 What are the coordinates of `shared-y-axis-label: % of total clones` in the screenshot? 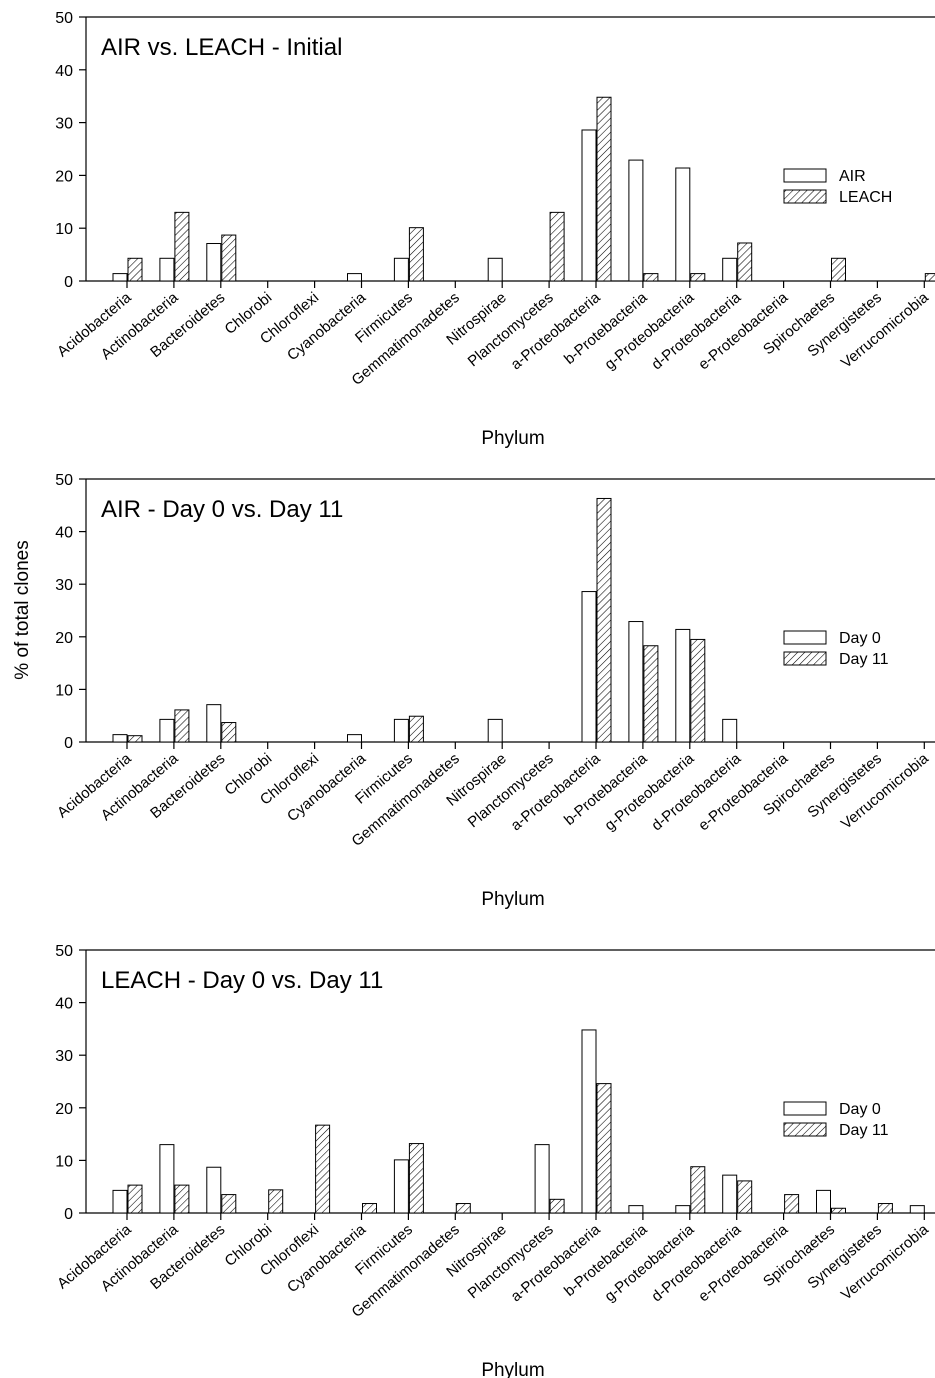 It's located at (22, 609).